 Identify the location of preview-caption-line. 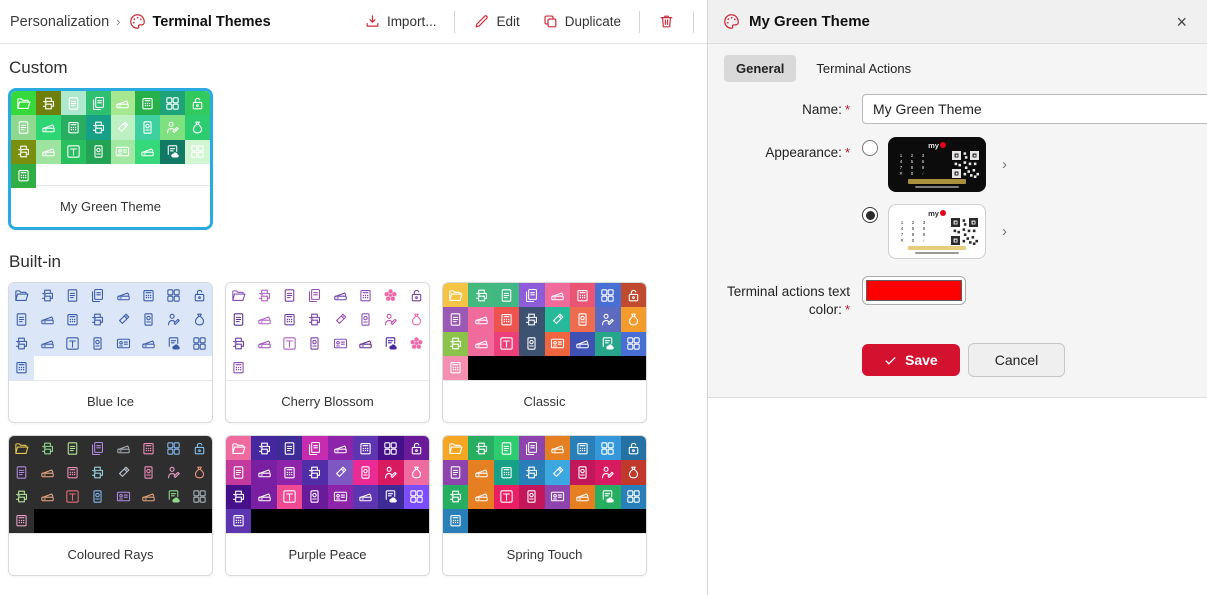
(937, 186).